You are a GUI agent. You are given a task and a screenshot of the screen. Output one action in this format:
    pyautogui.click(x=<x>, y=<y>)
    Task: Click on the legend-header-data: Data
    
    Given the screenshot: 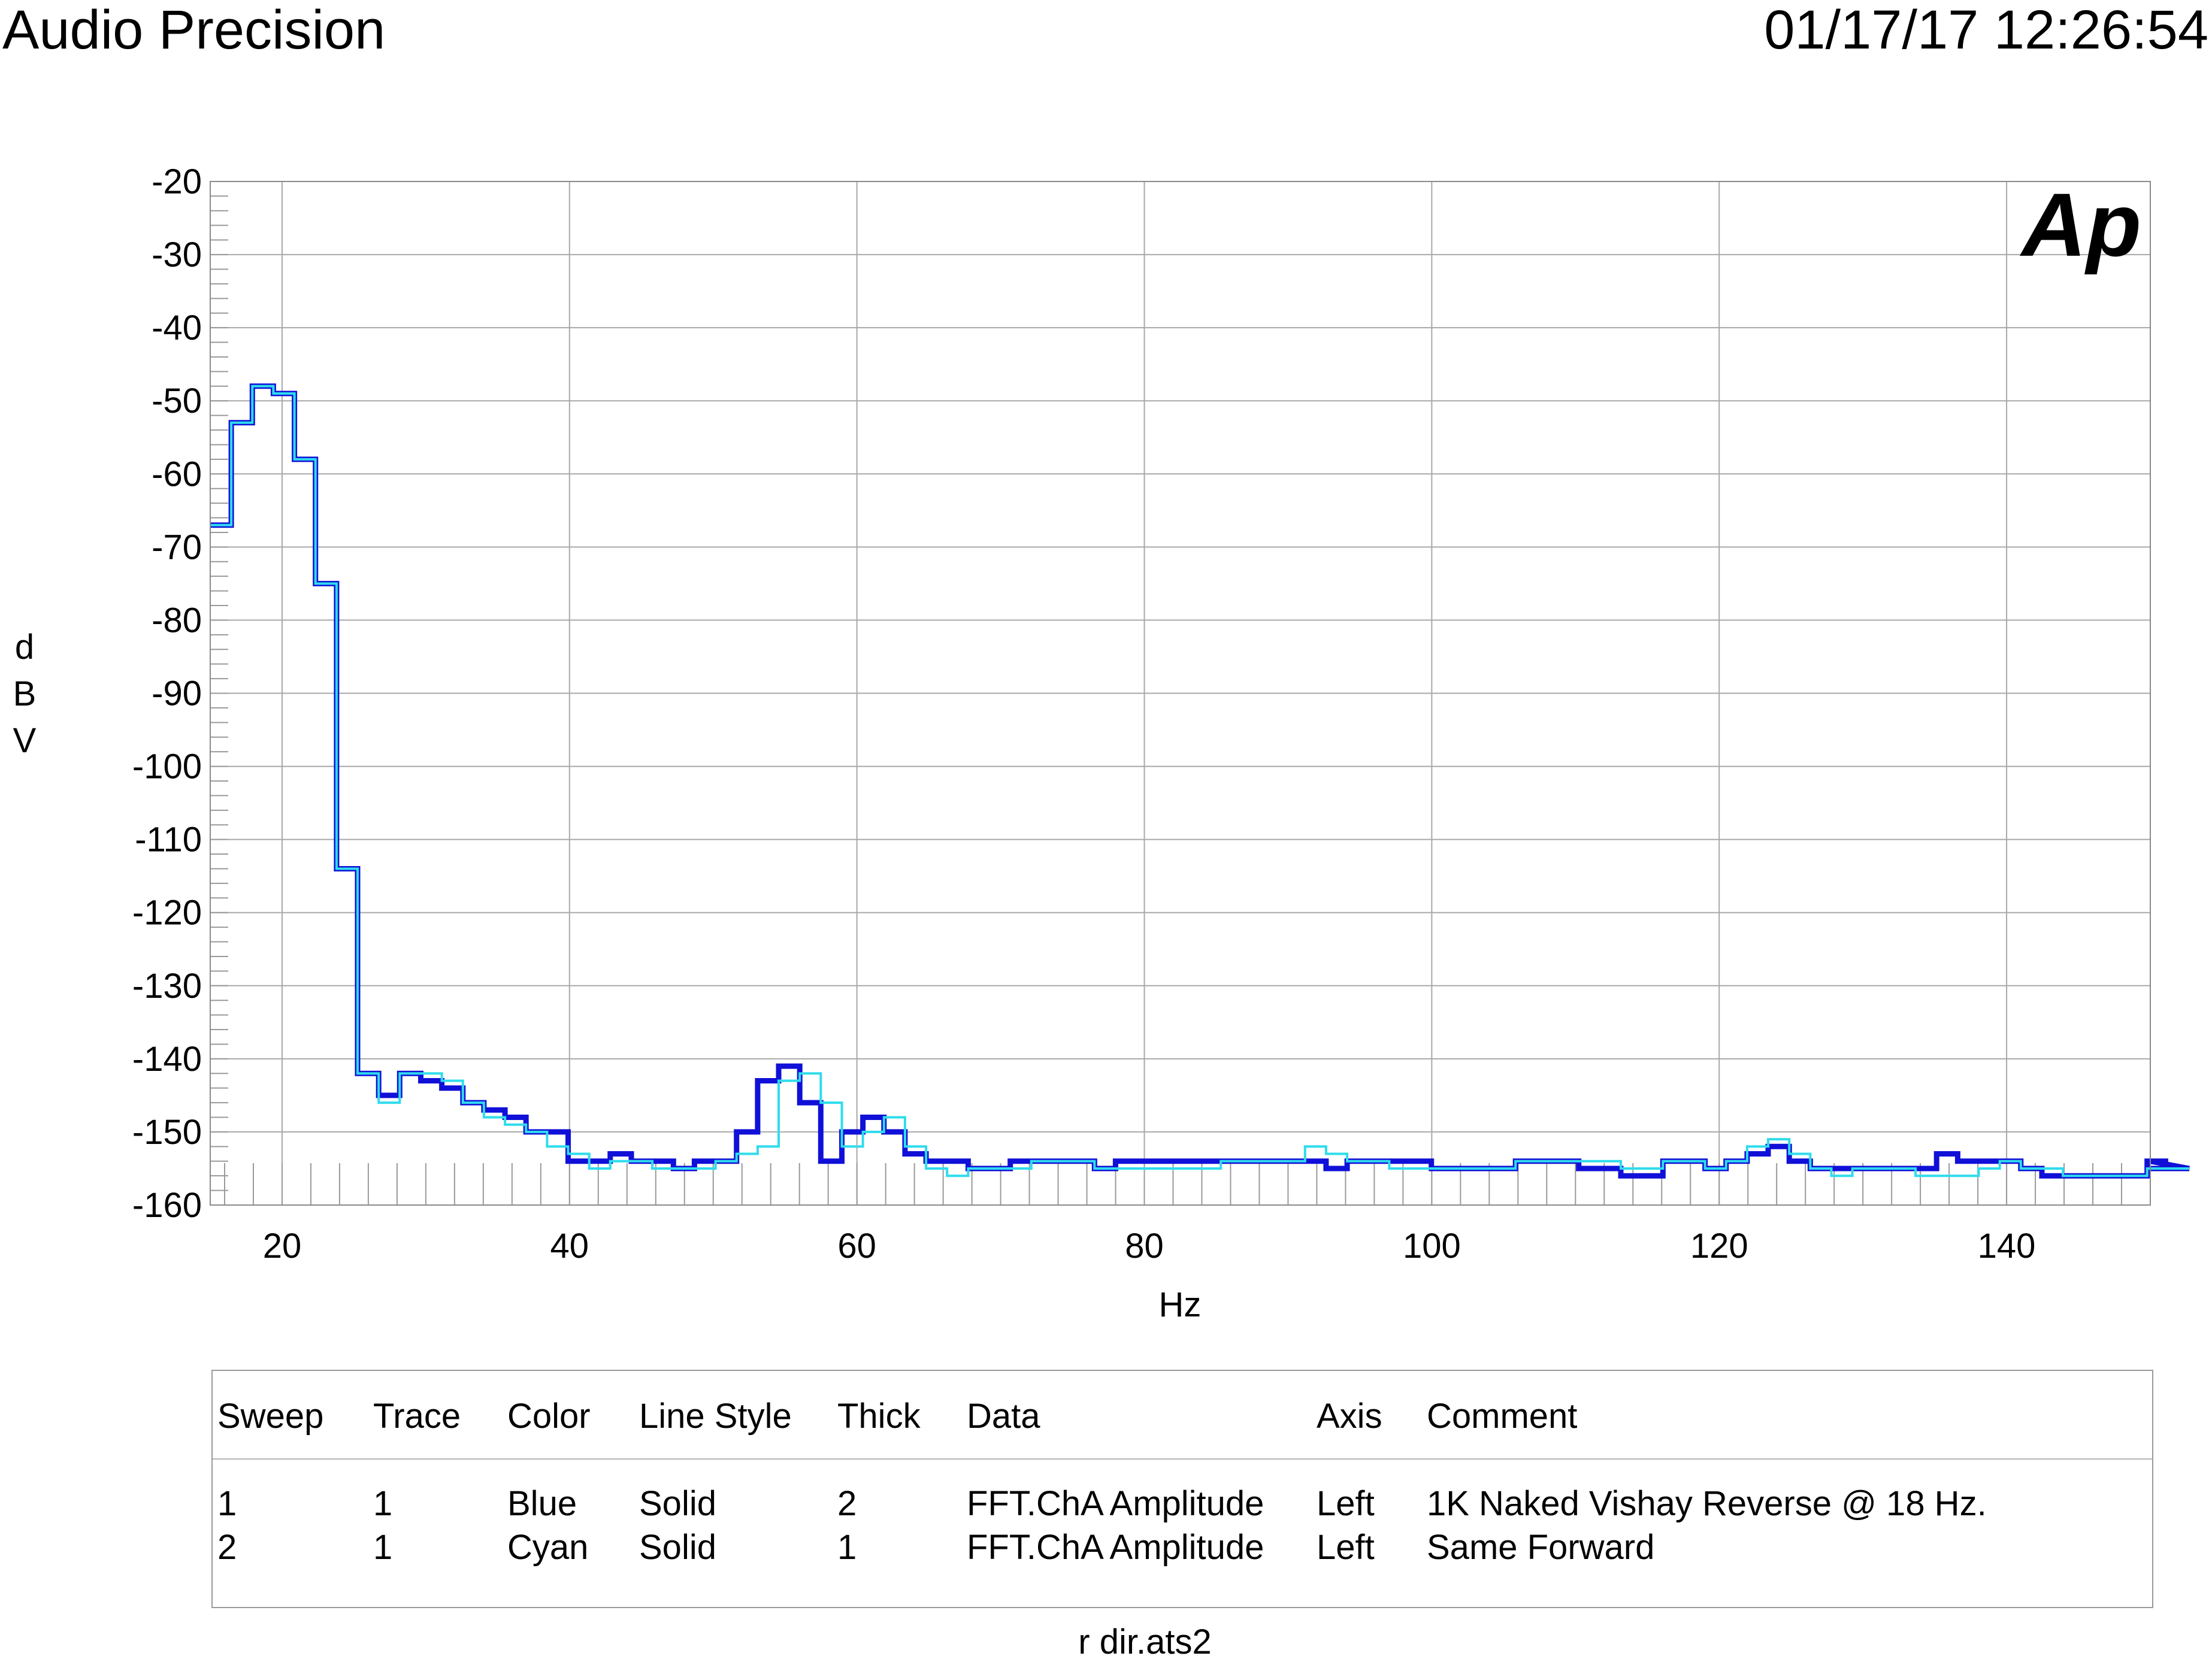 What is the action you would take?
    pyautogui.click(x=1003, y=1417)
    